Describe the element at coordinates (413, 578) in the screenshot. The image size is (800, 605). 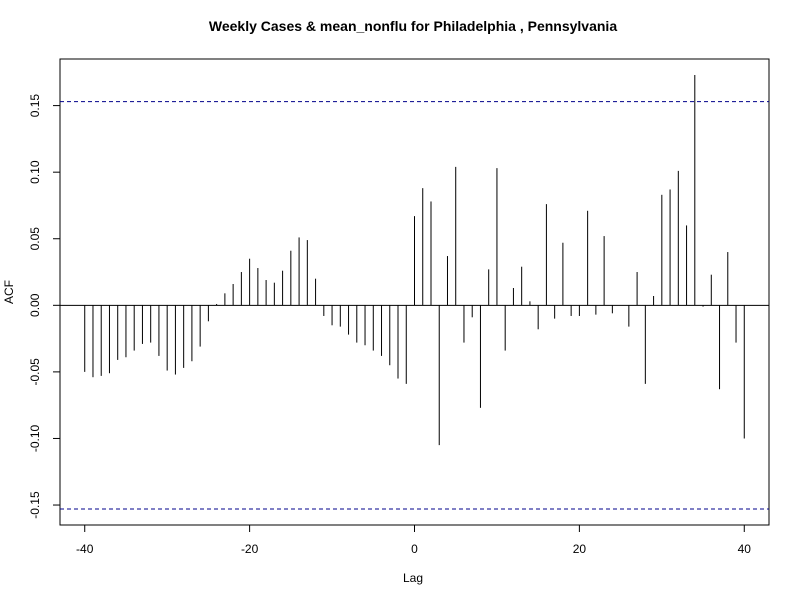
I see `x-axis-label: Lag` at that location.